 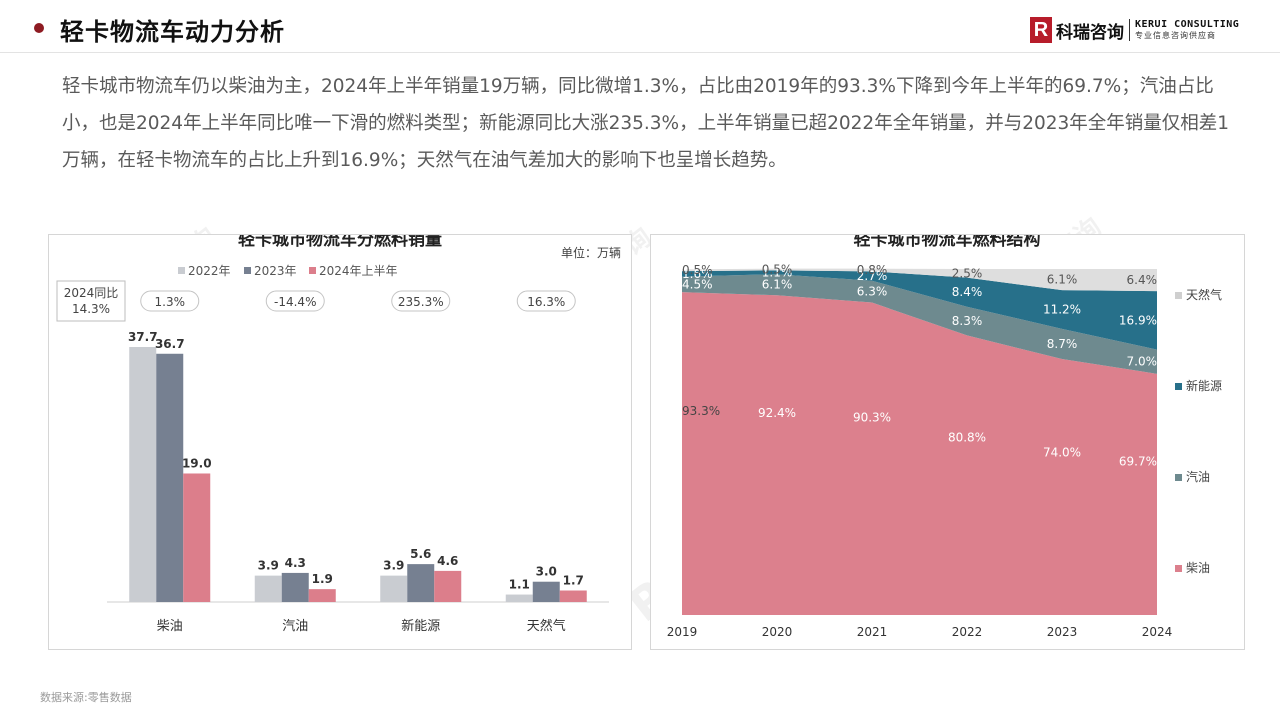 I want to click on yoy-value: -14.4%, so click(x=295, y=302).